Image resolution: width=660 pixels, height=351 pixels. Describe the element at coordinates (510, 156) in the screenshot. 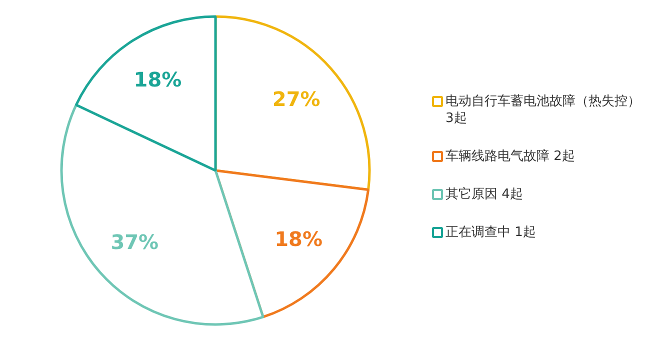

I see `legend-label: 车辆线路电气故障 2起` at that location.